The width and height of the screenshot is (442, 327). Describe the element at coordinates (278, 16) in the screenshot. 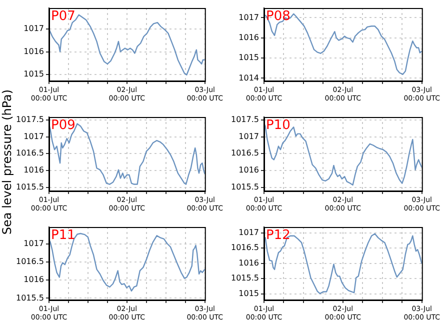

I see `chart-title: P08` at that location.